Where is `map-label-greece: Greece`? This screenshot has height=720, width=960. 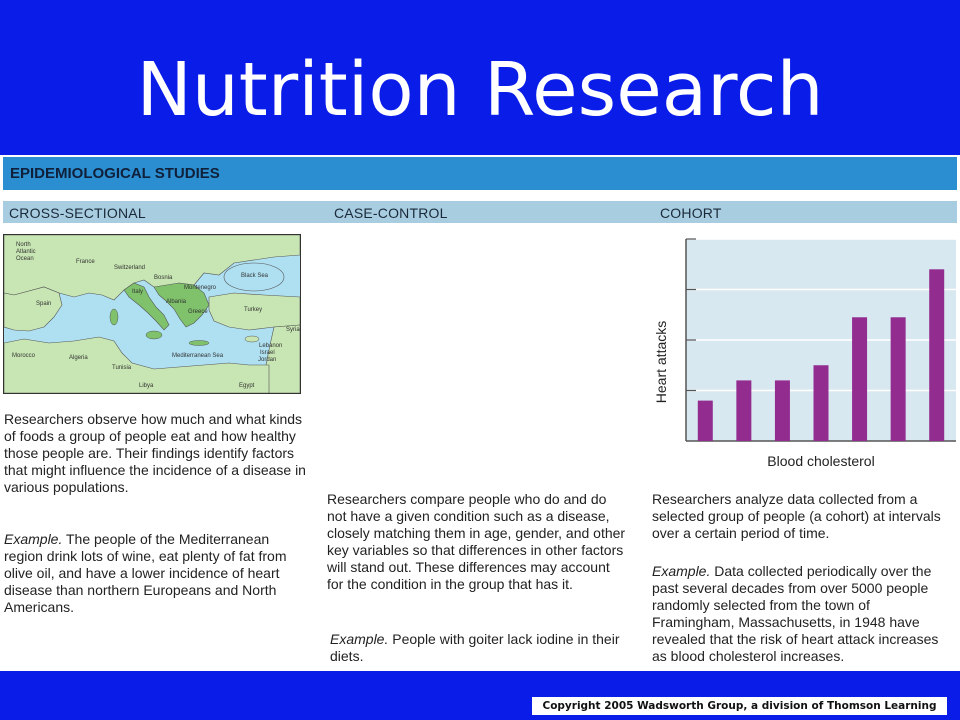 map-label-greece: Greece is located at coordinates (198, 312).